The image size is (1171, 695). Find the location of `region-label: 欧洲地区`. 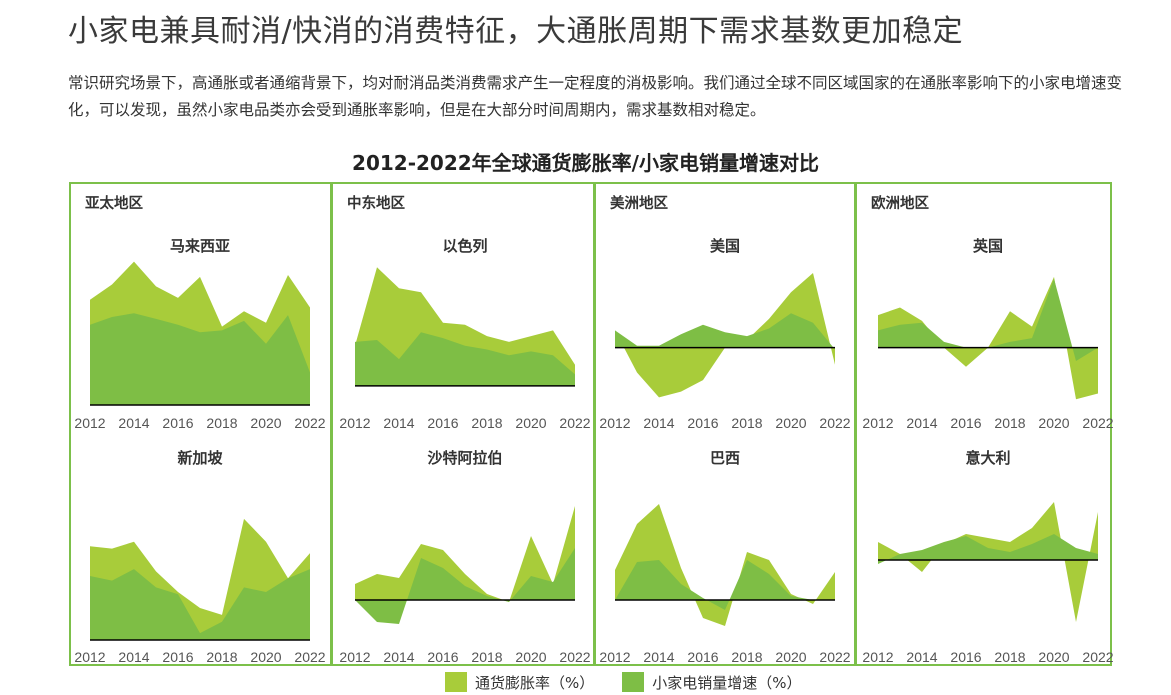

region-label: 欧洲地区 is located at coordinates (900, 204).